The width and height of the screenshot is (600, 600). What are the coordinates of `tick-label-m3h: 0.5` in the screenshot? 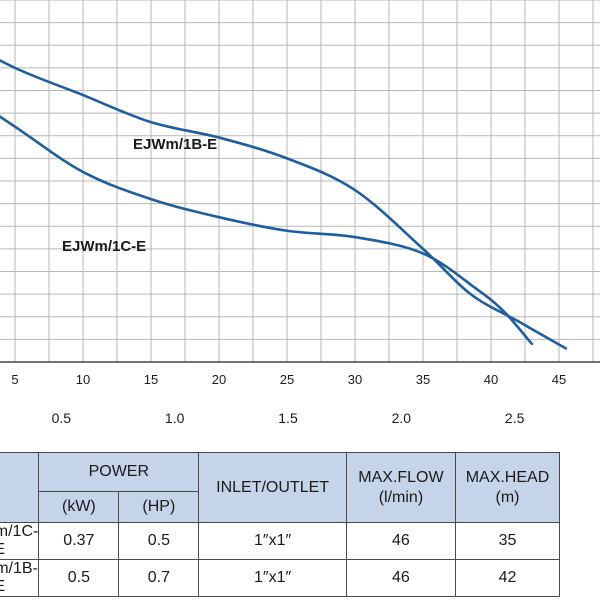 It's located at (62, 418).